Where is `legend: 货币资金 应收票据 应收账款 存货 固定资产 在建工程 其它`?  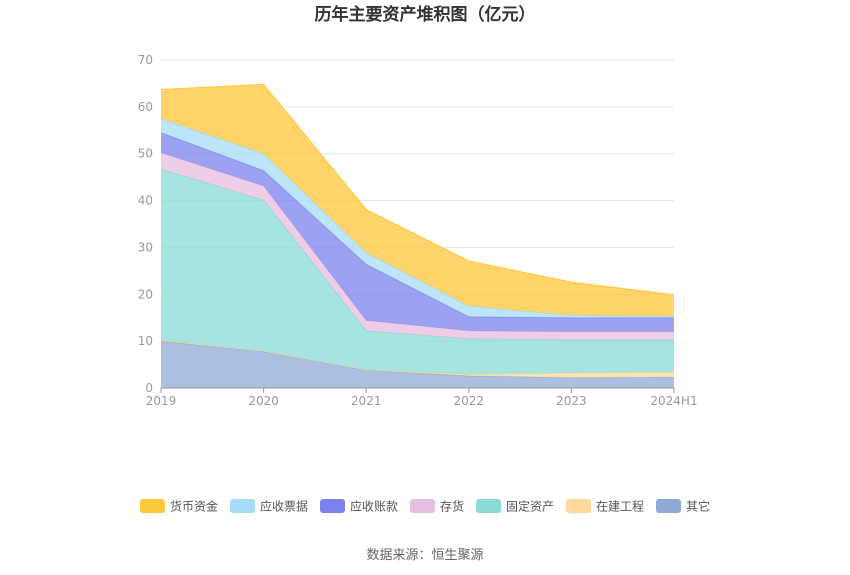 legend: 货币资金 应收票据 应收账款 存货 固定资产 在建工程 其它 is located at coordinates (425, 506).